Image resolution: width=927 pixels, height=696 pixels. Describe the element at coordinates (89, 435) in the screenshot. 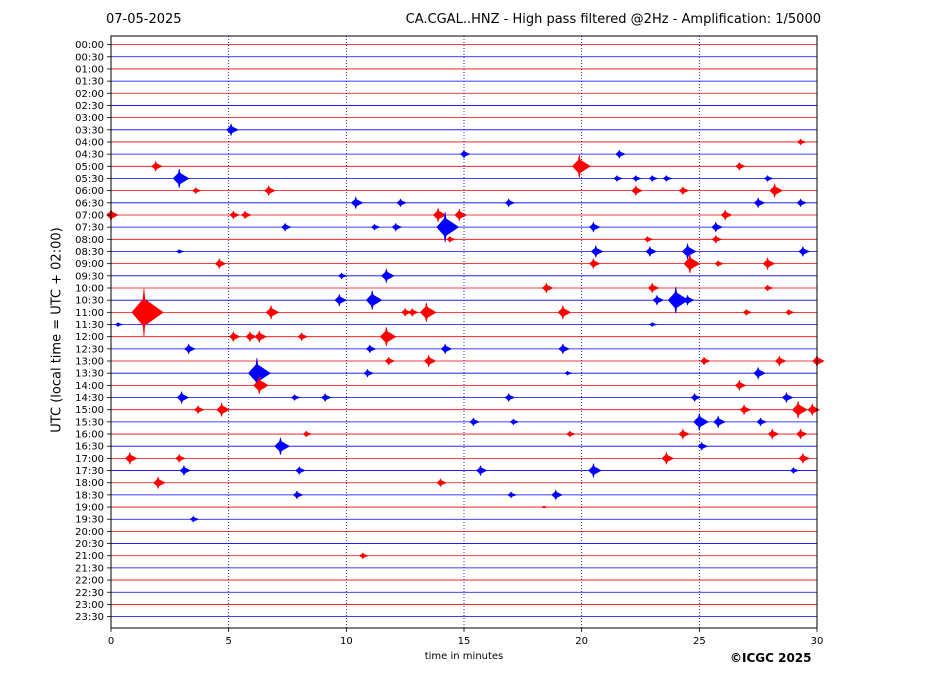

I see `y-tick-label: 16:00` at that location.